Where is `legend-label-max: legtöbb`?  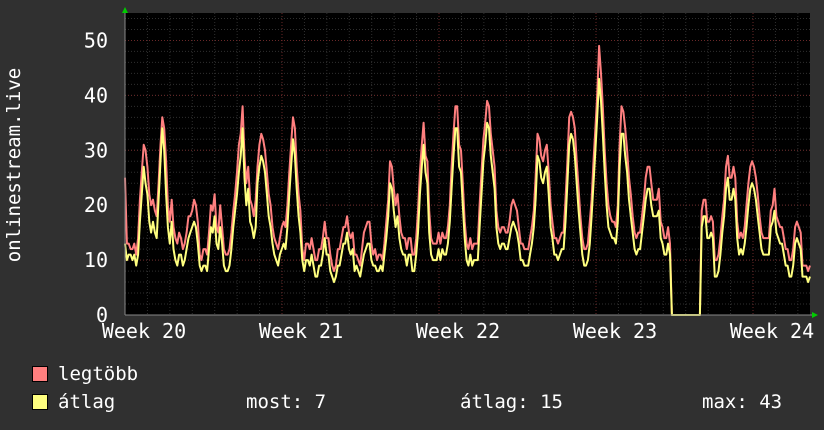
legend-label-max: legtöbb is located at coordinates (98, 374).